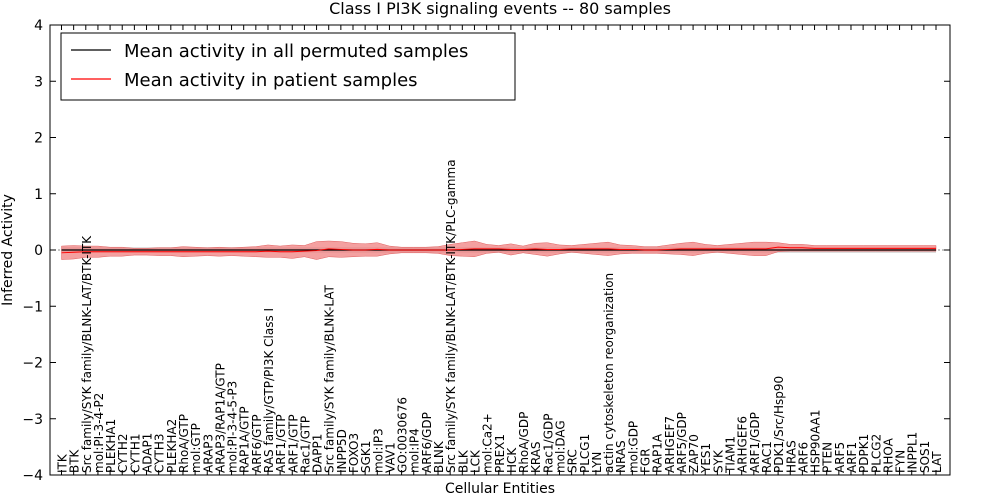 The height and width of the screenshot is (500, 1000). I want to click on x-tick-label: actin cytoskeleton reorganization, so click(609, 373).